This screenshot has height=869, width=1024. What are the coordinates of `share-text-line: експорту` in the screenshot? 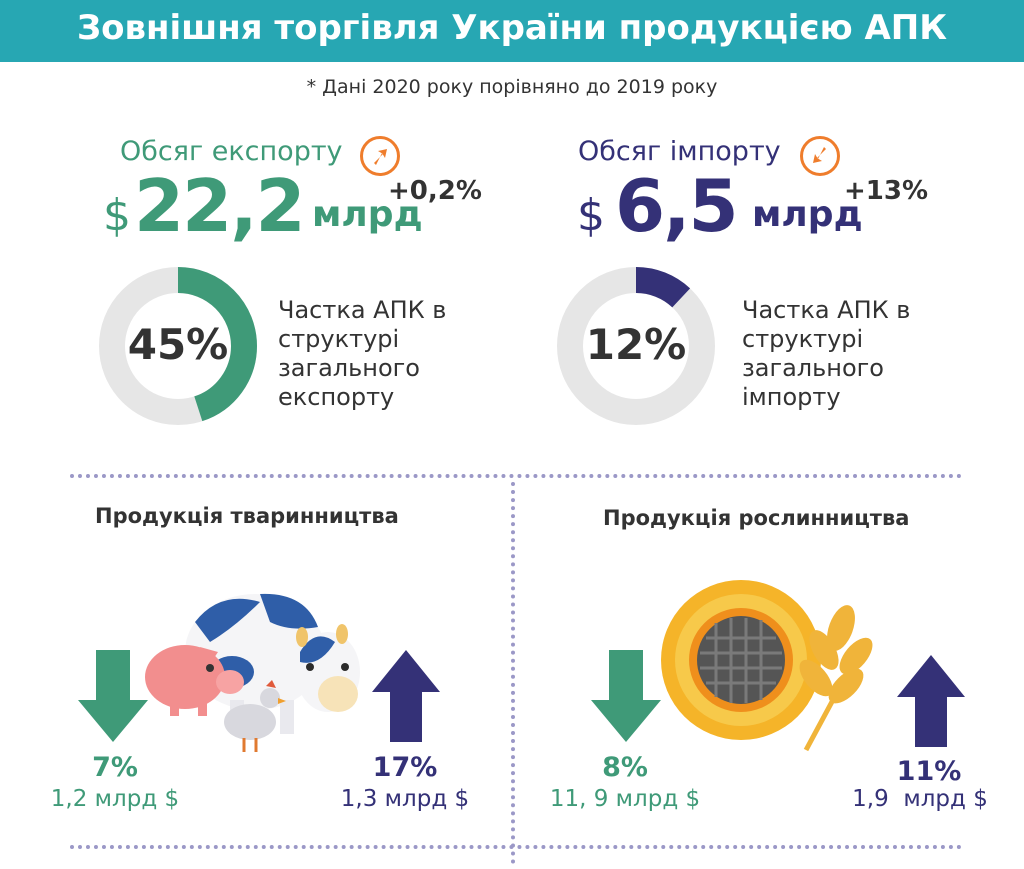 It's located at (336, 397).